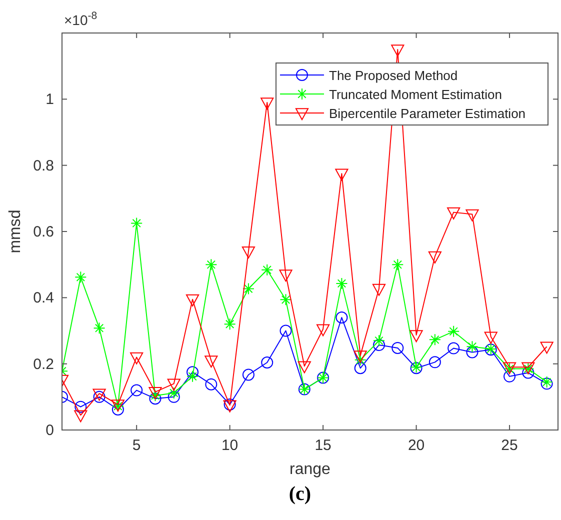  What do you see at coordinates (416, 445) in the screenshot?
I see `x-tick-label: 20` at bounding box center [416, 445].